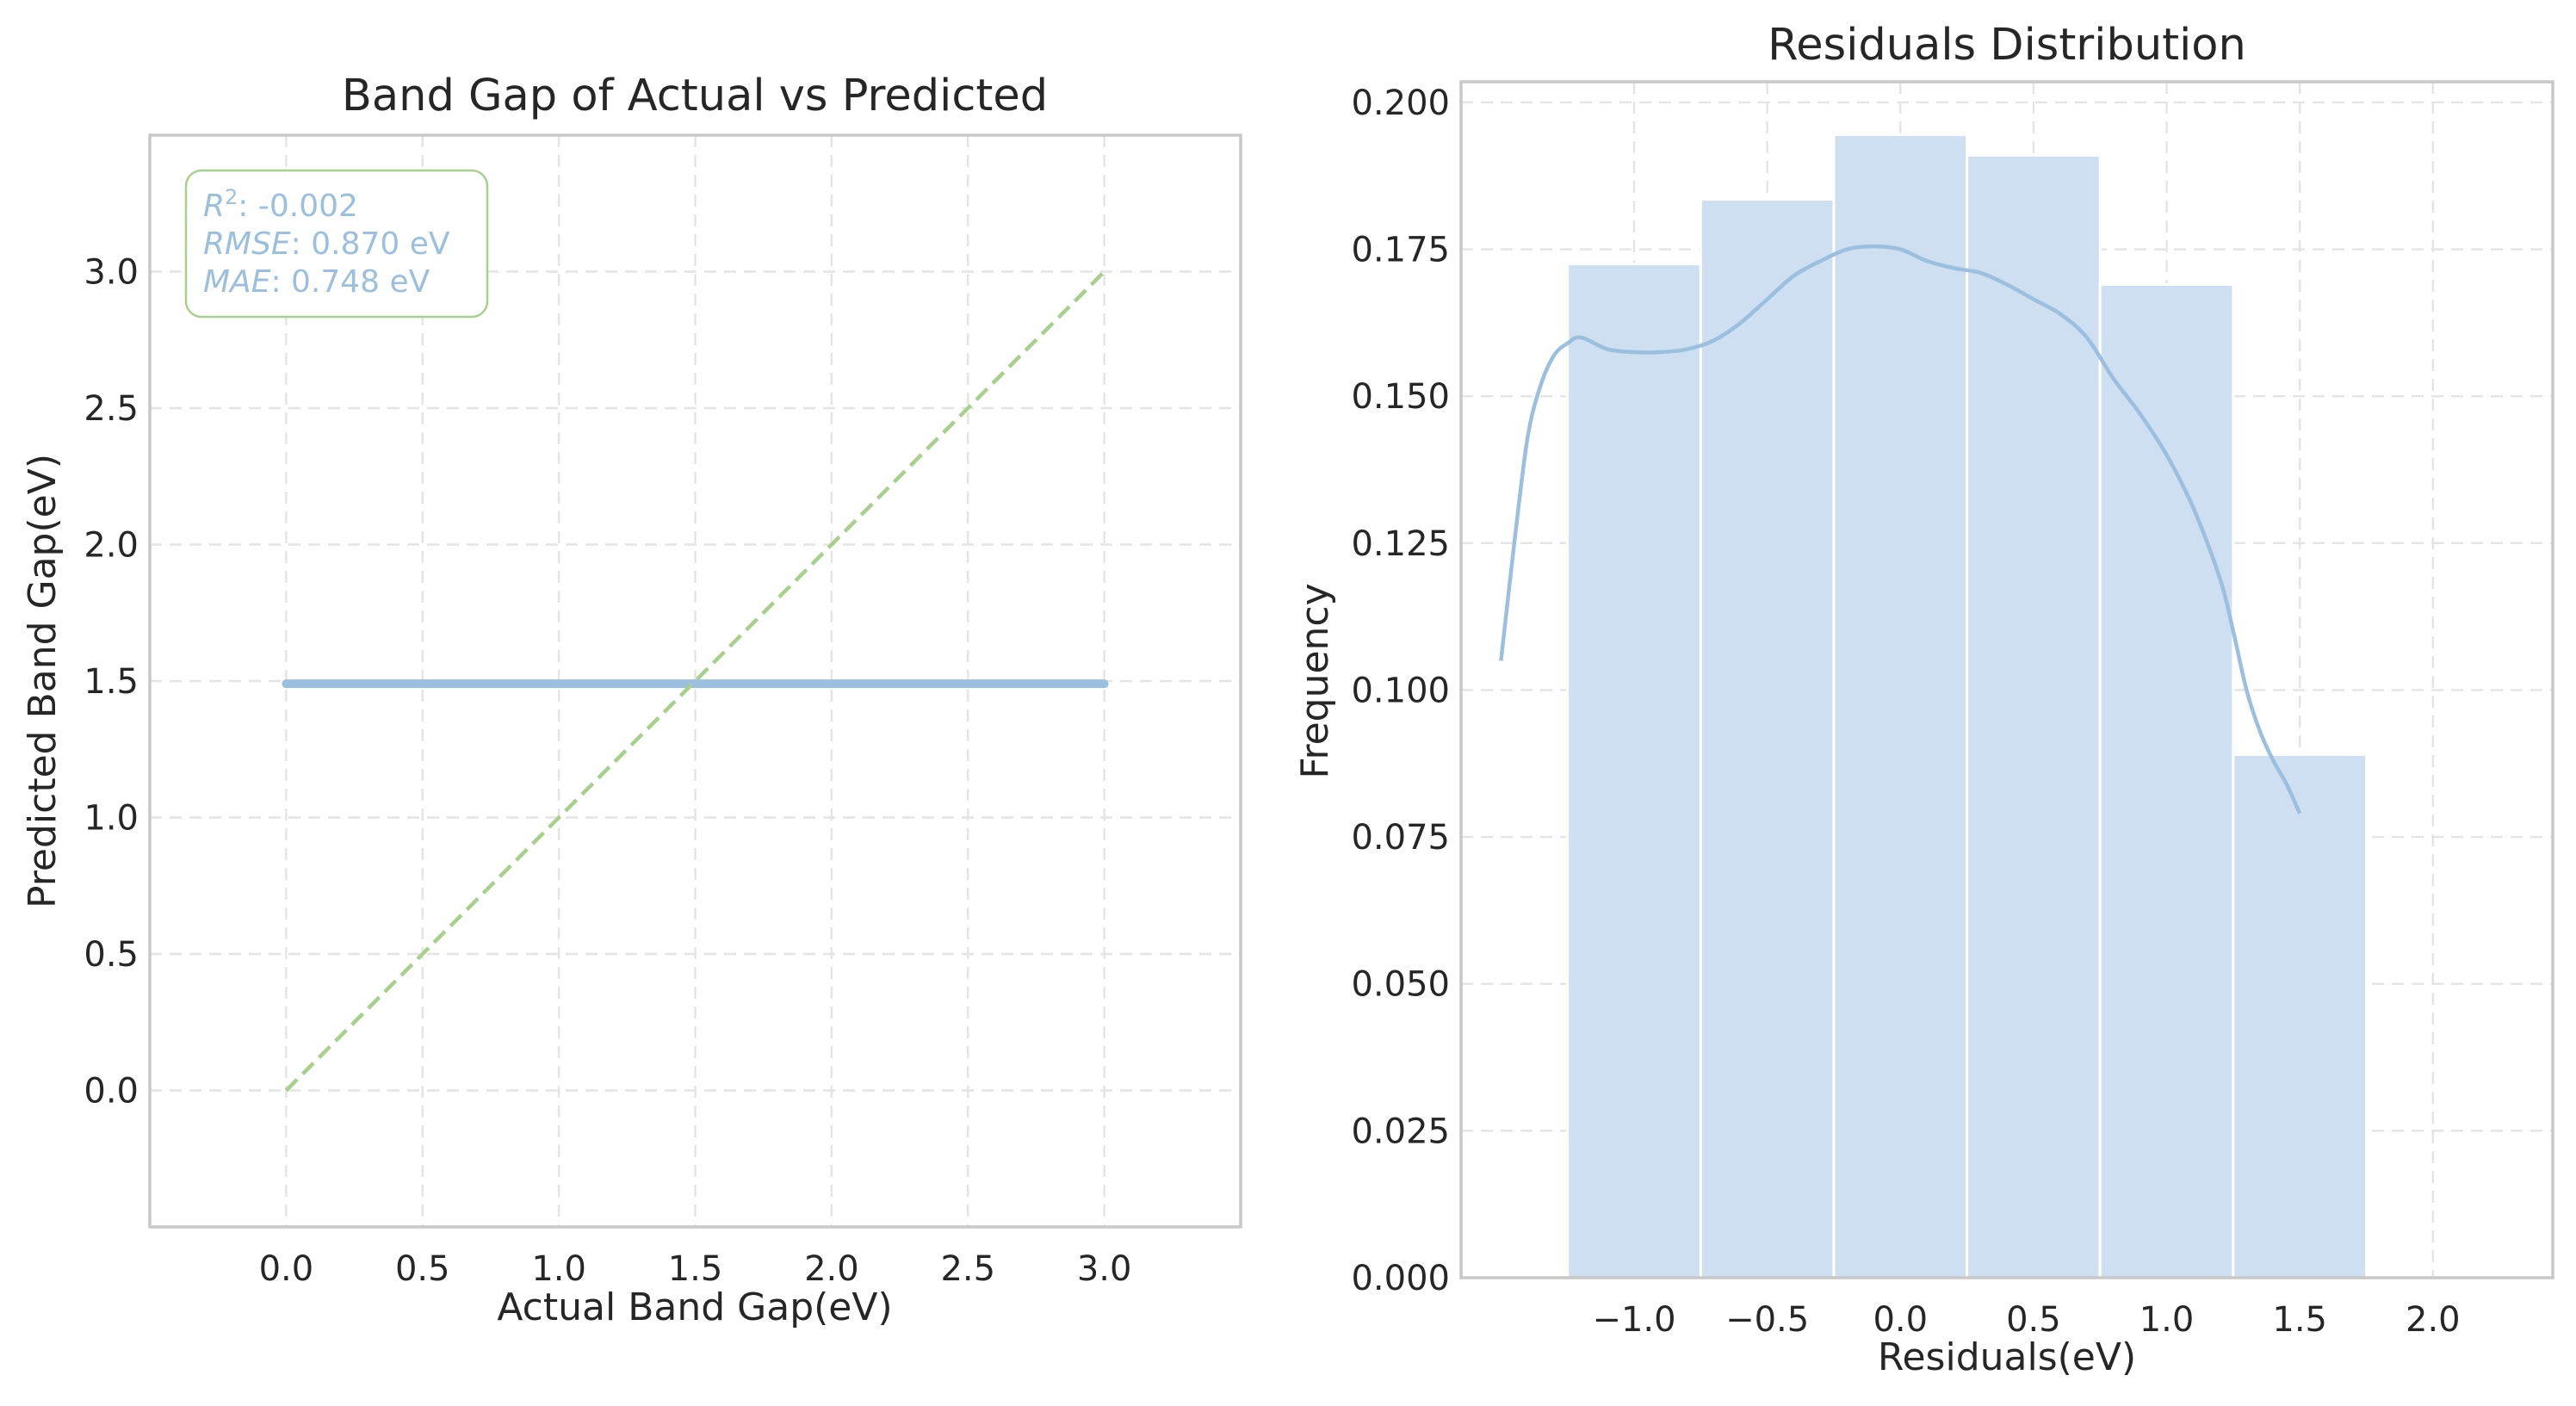 This screenshot has width=2576, height=1406. Describe the element at coordinates (1400, 985) in the screenshot. I see `histogram-y-tick-label: 0.050` at that location.